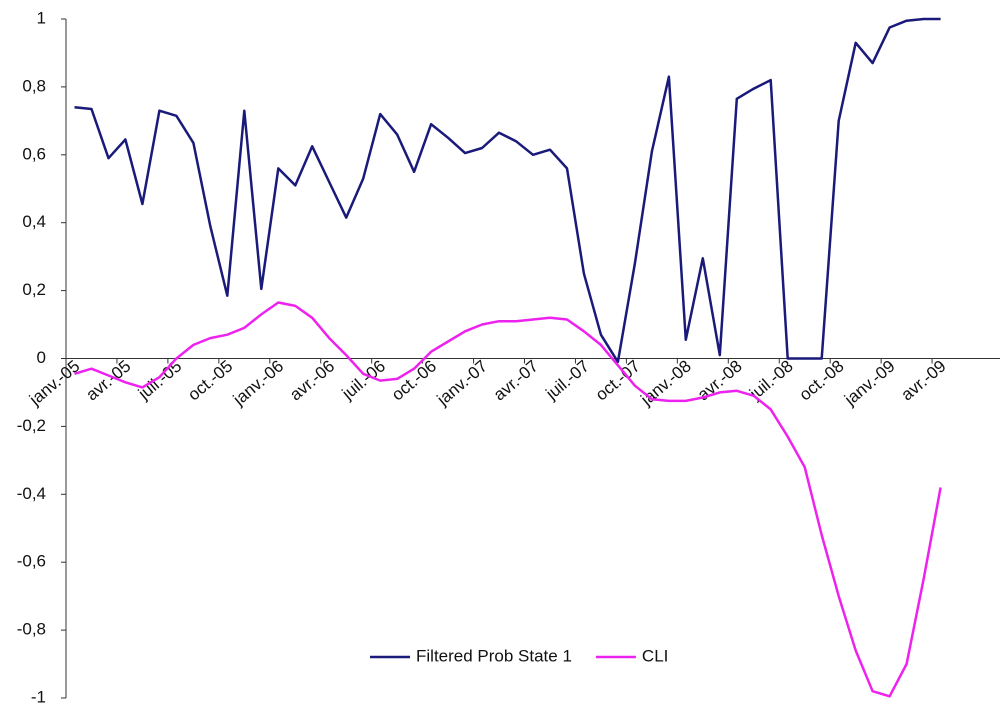 The image size is (1001, 708). Describe the element at coordinates (923, 380) in the screenshot. I see `x-tick-label: avr.-09` at that location.